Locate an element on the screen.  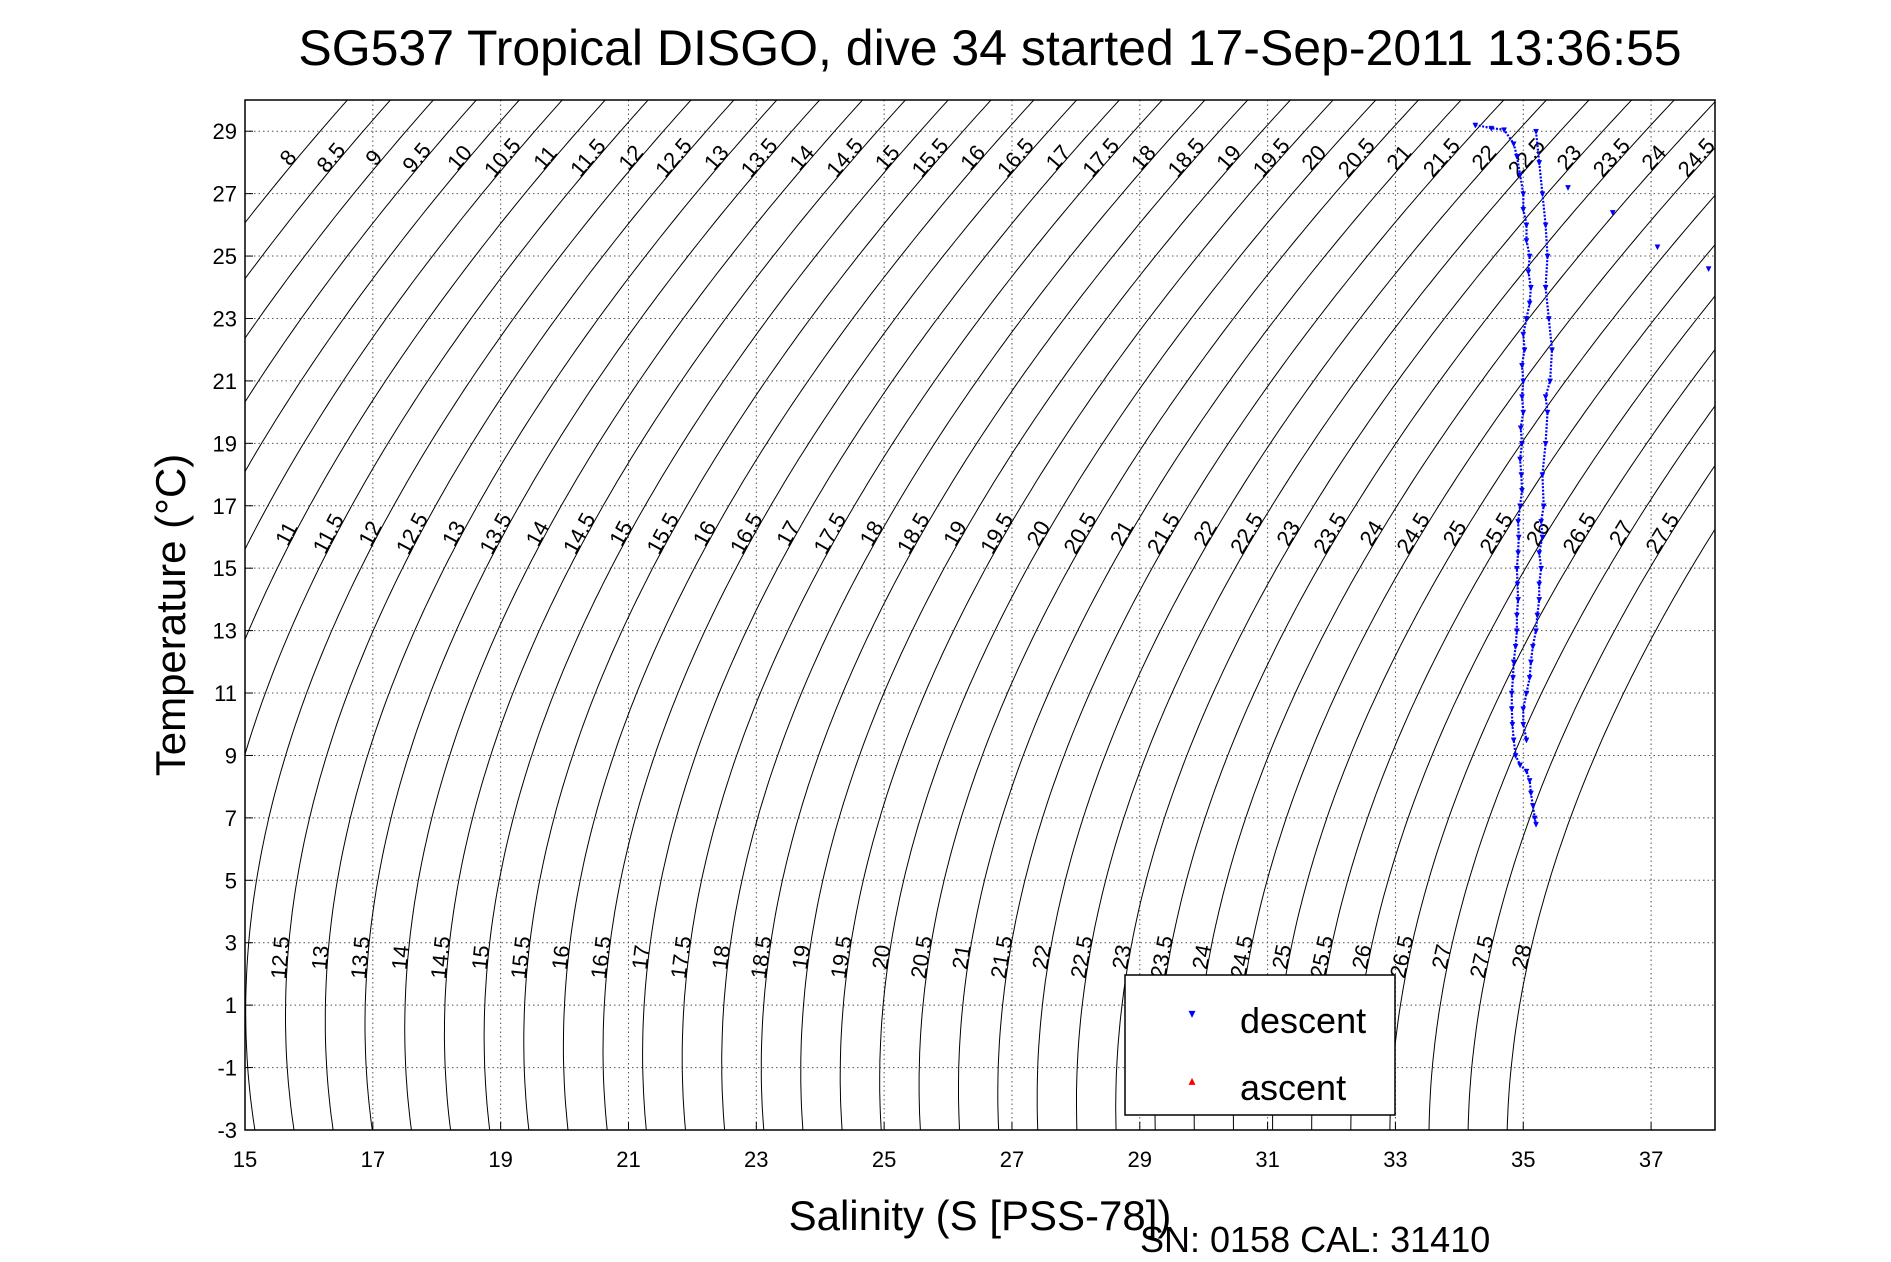
y-tick-label: 13 is located at coordinates (225, 631).